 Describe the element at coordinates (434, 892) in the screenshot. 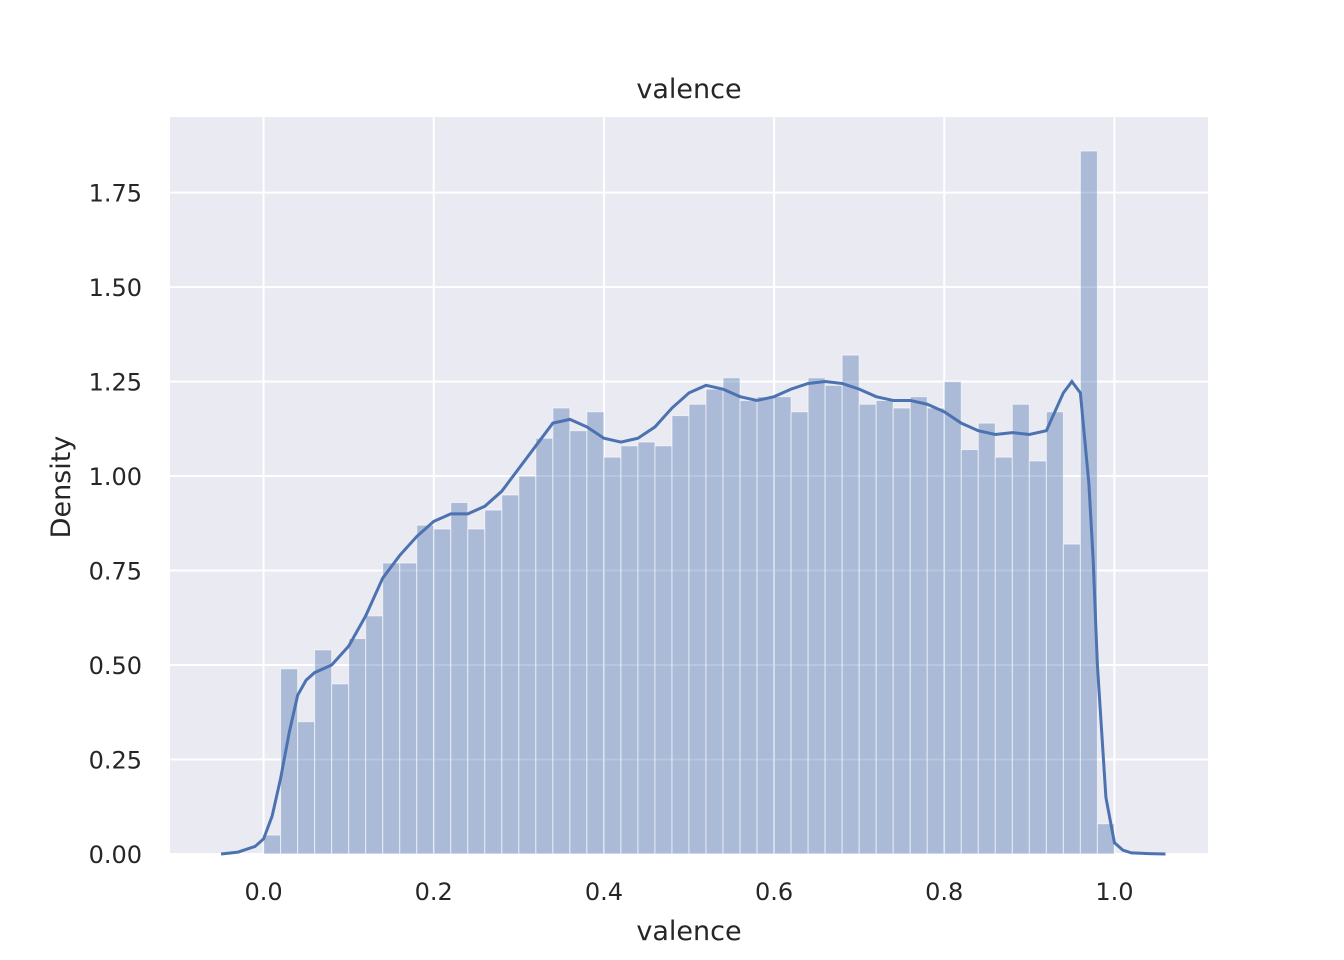

I see `x-tick-label: 0.2` at that location.